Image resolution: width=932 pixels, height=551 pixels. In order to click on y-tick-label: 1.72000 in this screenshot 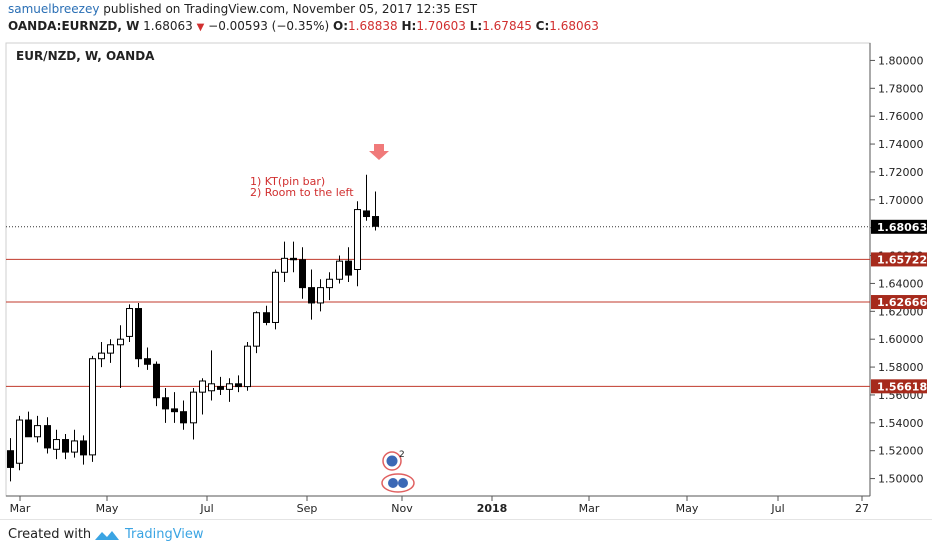, I will do `click(901, 172)`.